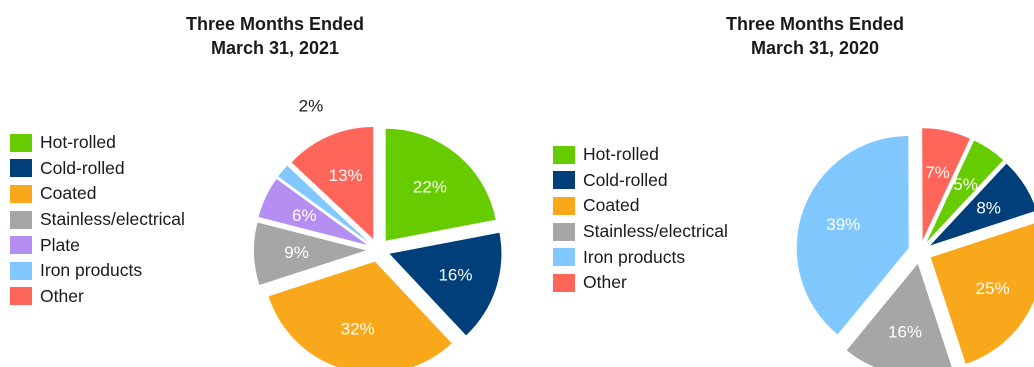  What do you see at coordinates (905, 332) in the screenshot?
I see `pie-label-stainless-electrical: 16%` at bounding box center [905, 332].